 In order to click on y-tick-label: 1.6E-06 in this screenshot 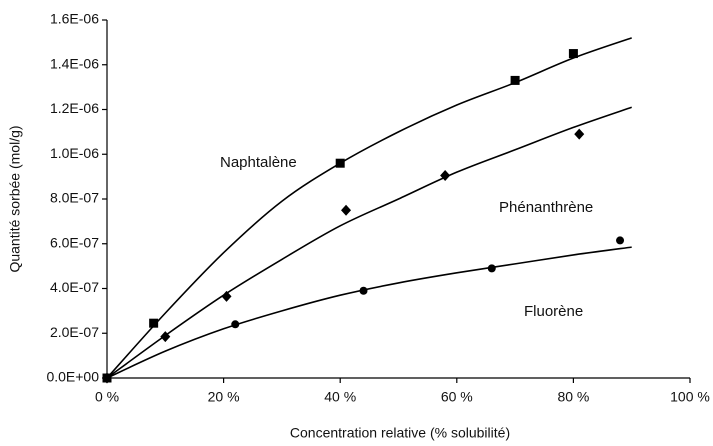, I will do `click(74, 19)`.